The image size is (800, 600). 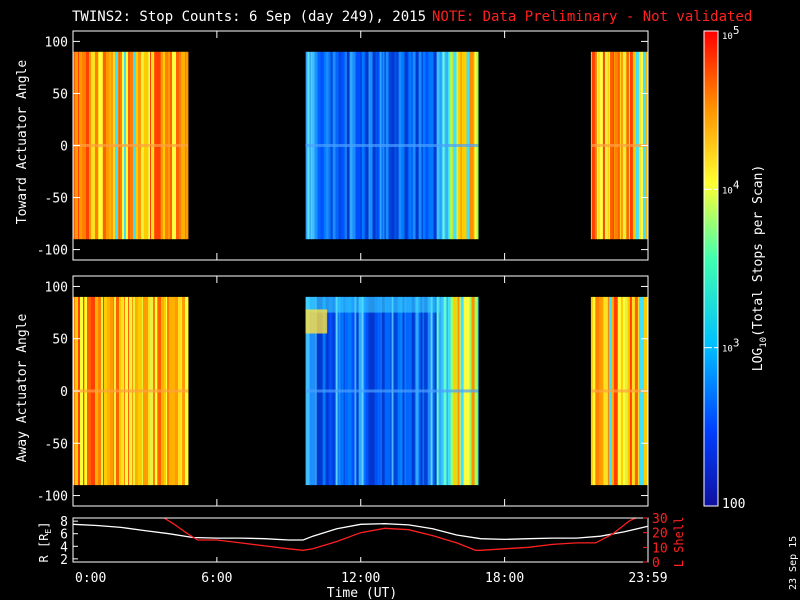 What do you see at coordinates (64, 535) in the screenshot?
I see `y-left-tick-label: 6` at bounding box center [64, 535].